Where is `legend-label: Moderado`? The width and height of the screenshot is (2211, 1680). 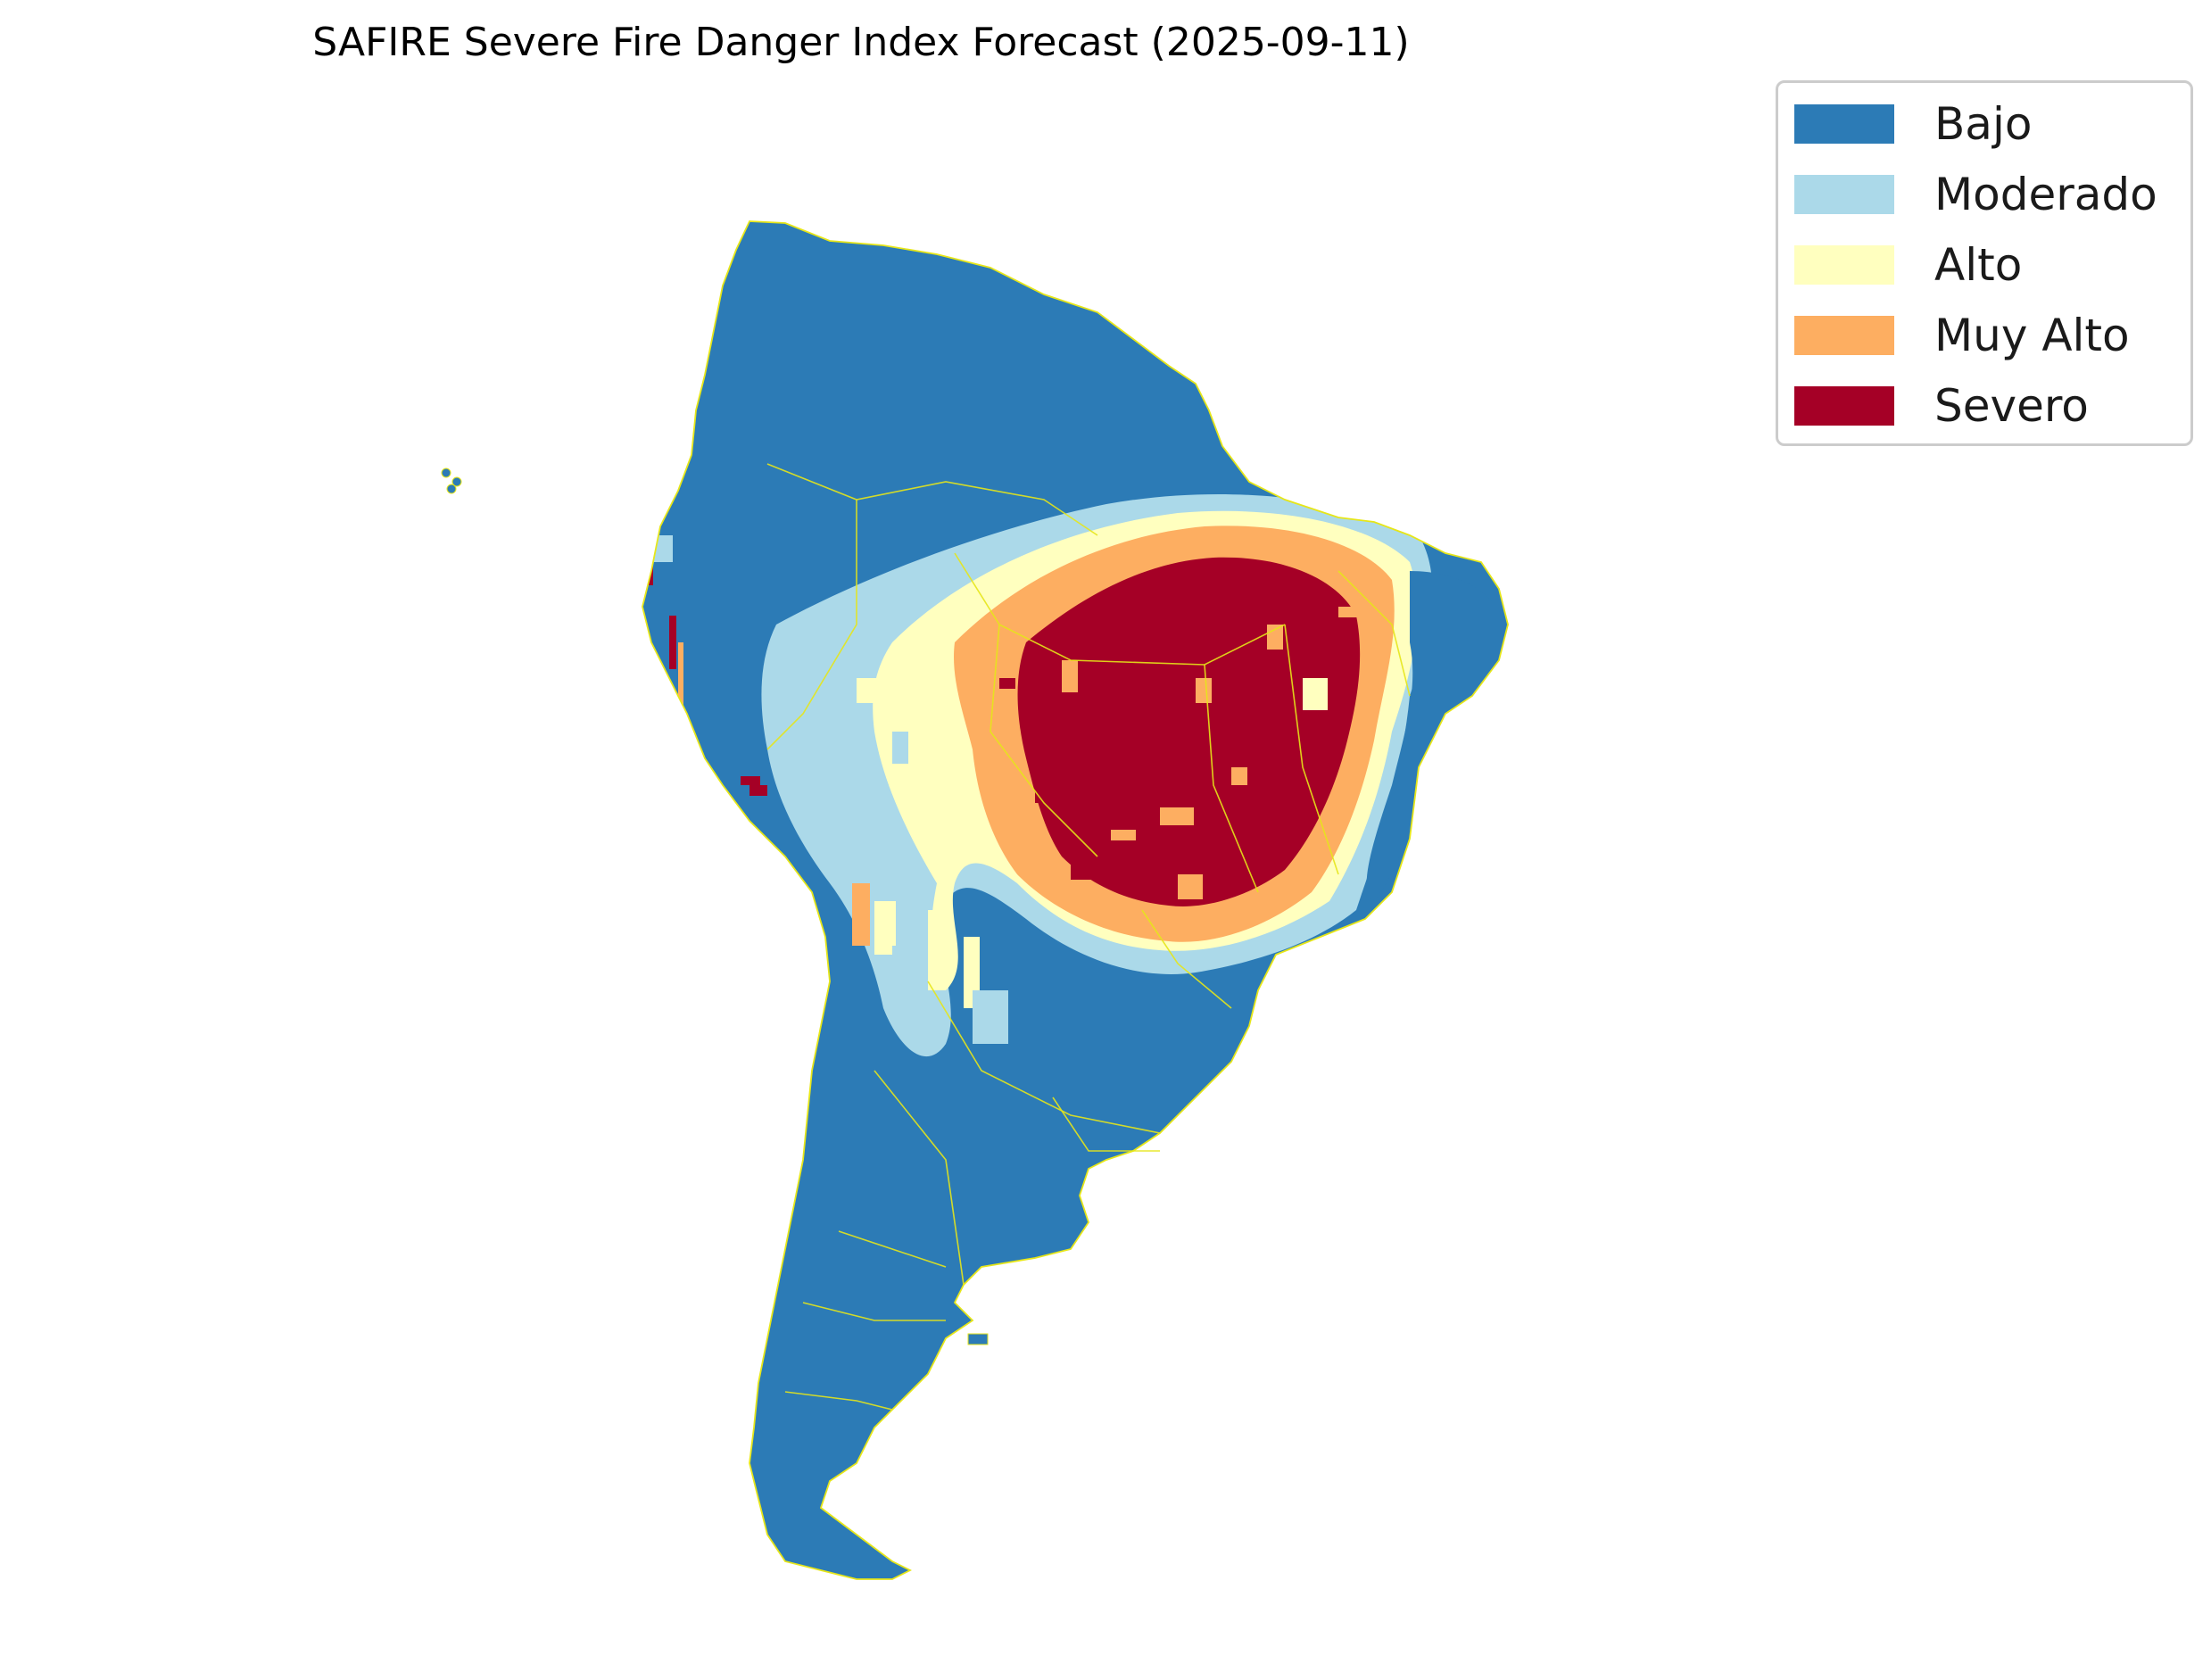
legend-label: Moderado is located at coordinates (2046, 194).